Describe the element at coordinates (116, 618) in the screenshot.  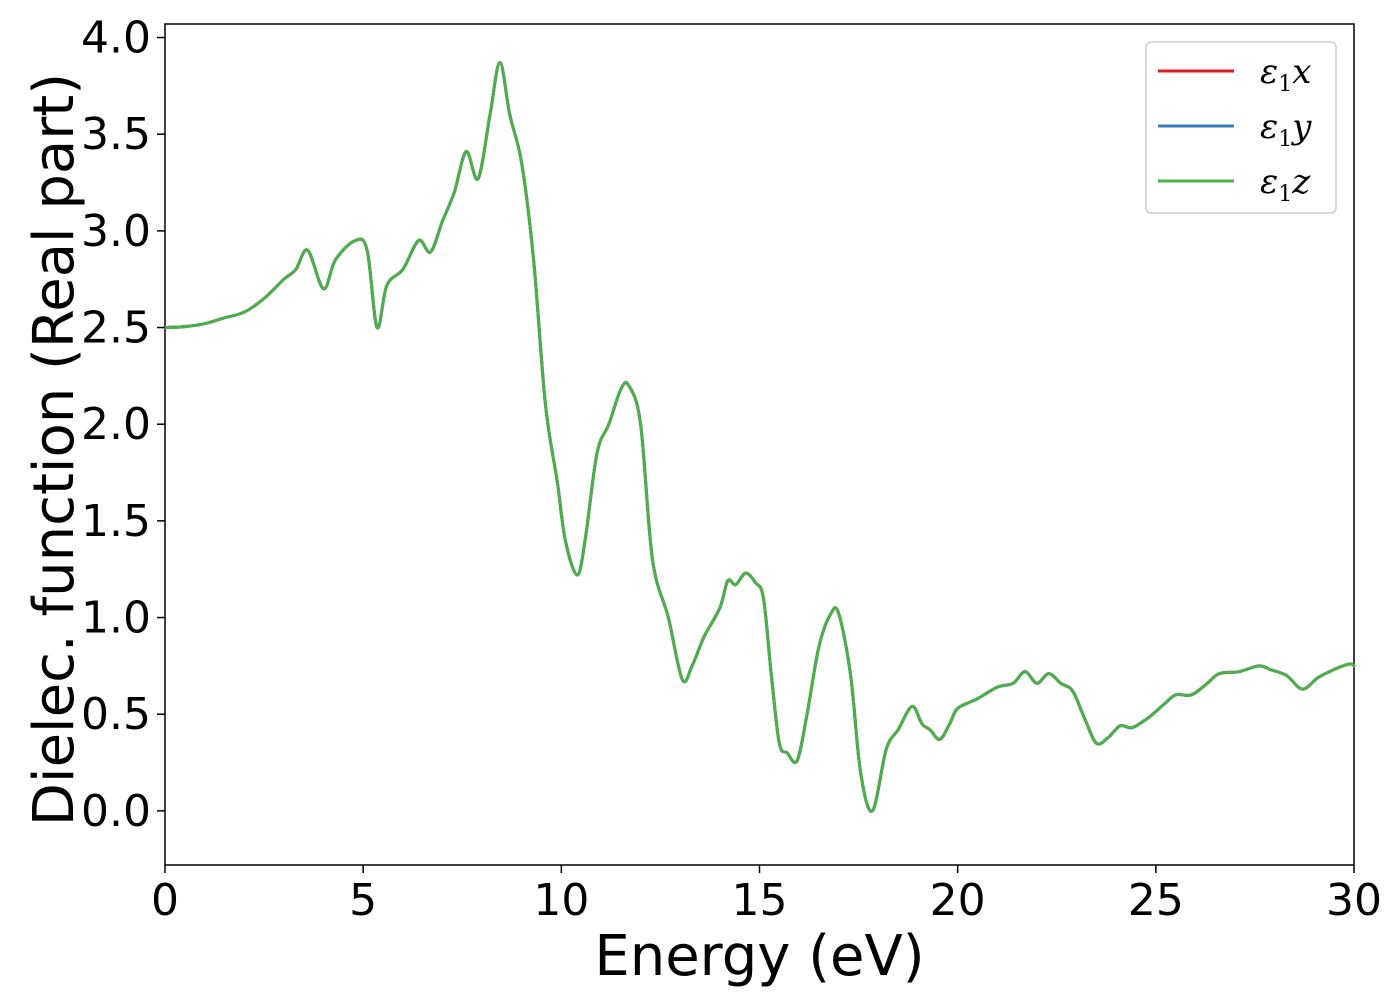
I see `y-tick-label: 1.0` at that location.